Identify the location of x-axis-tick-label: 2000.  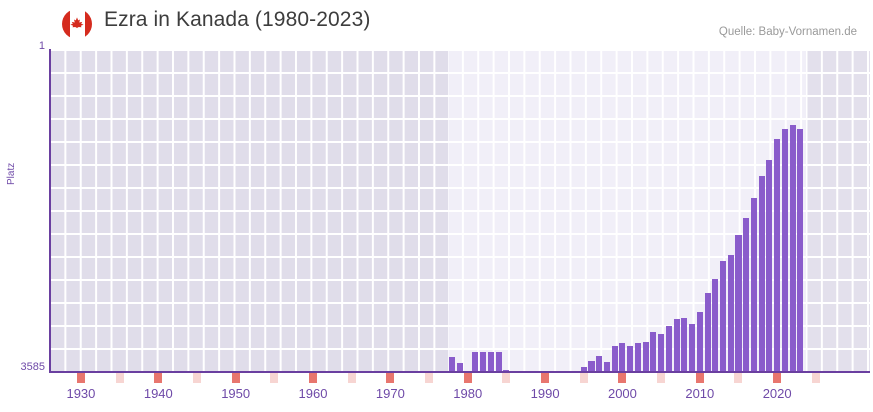
(622, 393).